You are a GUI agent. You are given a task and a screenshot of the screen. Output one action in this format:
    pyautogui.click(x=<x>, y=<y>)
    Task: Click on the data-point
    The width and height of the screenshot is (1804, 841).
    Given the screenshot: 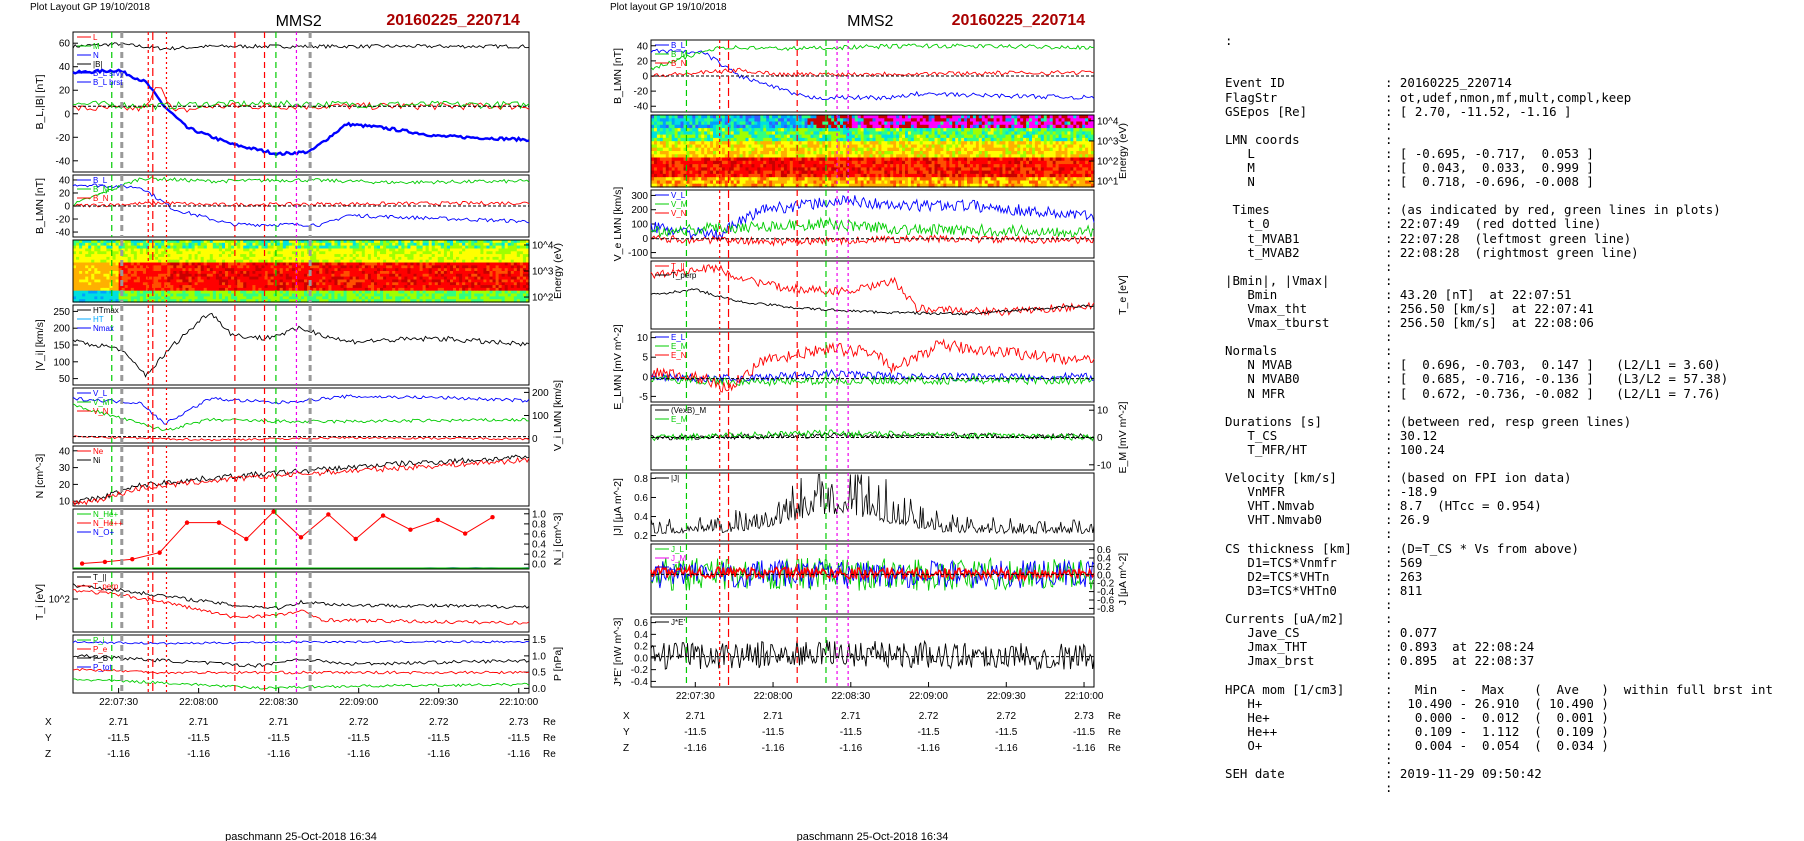 What is the action you would take?
    pyautogui.click(x=492, y=517)
    